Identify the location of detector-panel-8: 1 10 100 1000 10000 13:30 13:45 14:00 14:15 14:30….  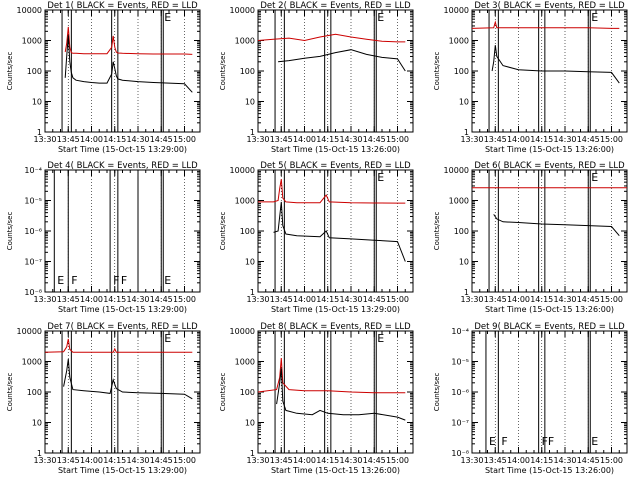
(316, 398).